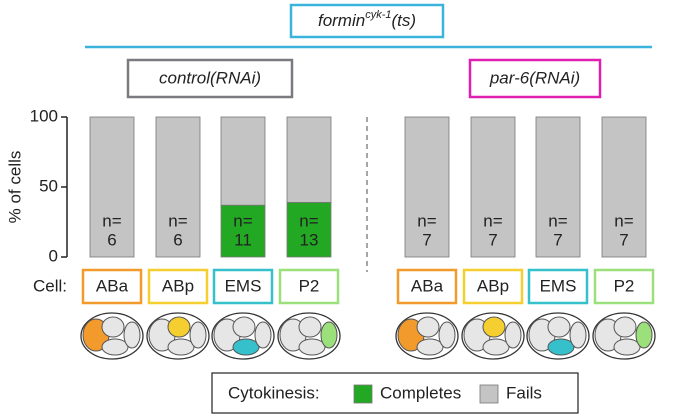 The height and width of the screenshot is (420, 677). What do you see at coordinates (403, 20) in the screenshot?
I see `title-suffix: (ts)` at bounding box center [403, 20].